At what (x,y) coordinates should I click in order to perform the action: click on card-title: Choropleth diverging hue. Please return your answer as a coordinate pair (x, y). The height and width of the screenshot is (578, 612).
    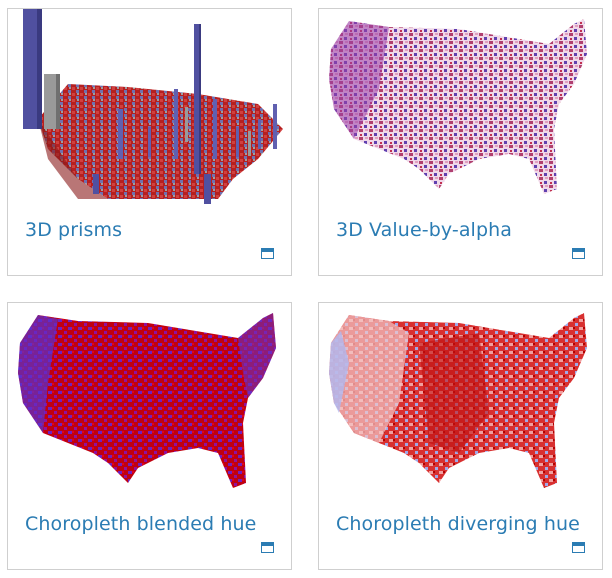
    Looking at the image, I should click on (458, 524).